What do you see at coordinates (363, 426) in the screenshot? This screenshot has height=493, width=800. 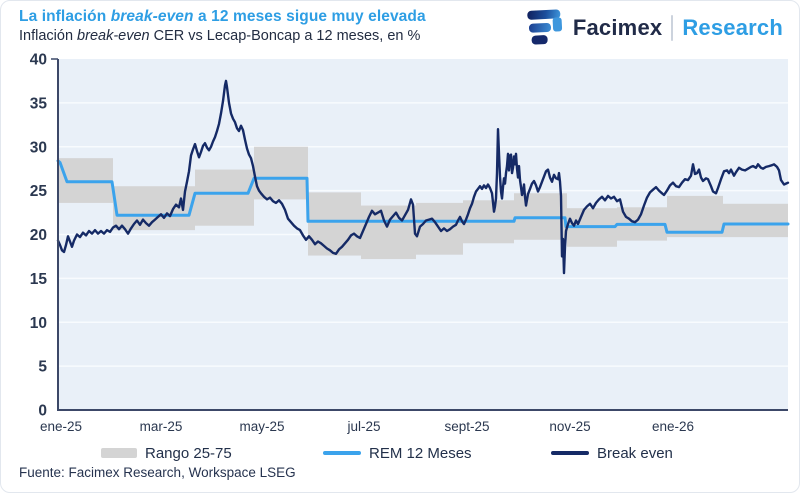 I see `x-tick-label: jul-25` at bounding box center [363, 426].